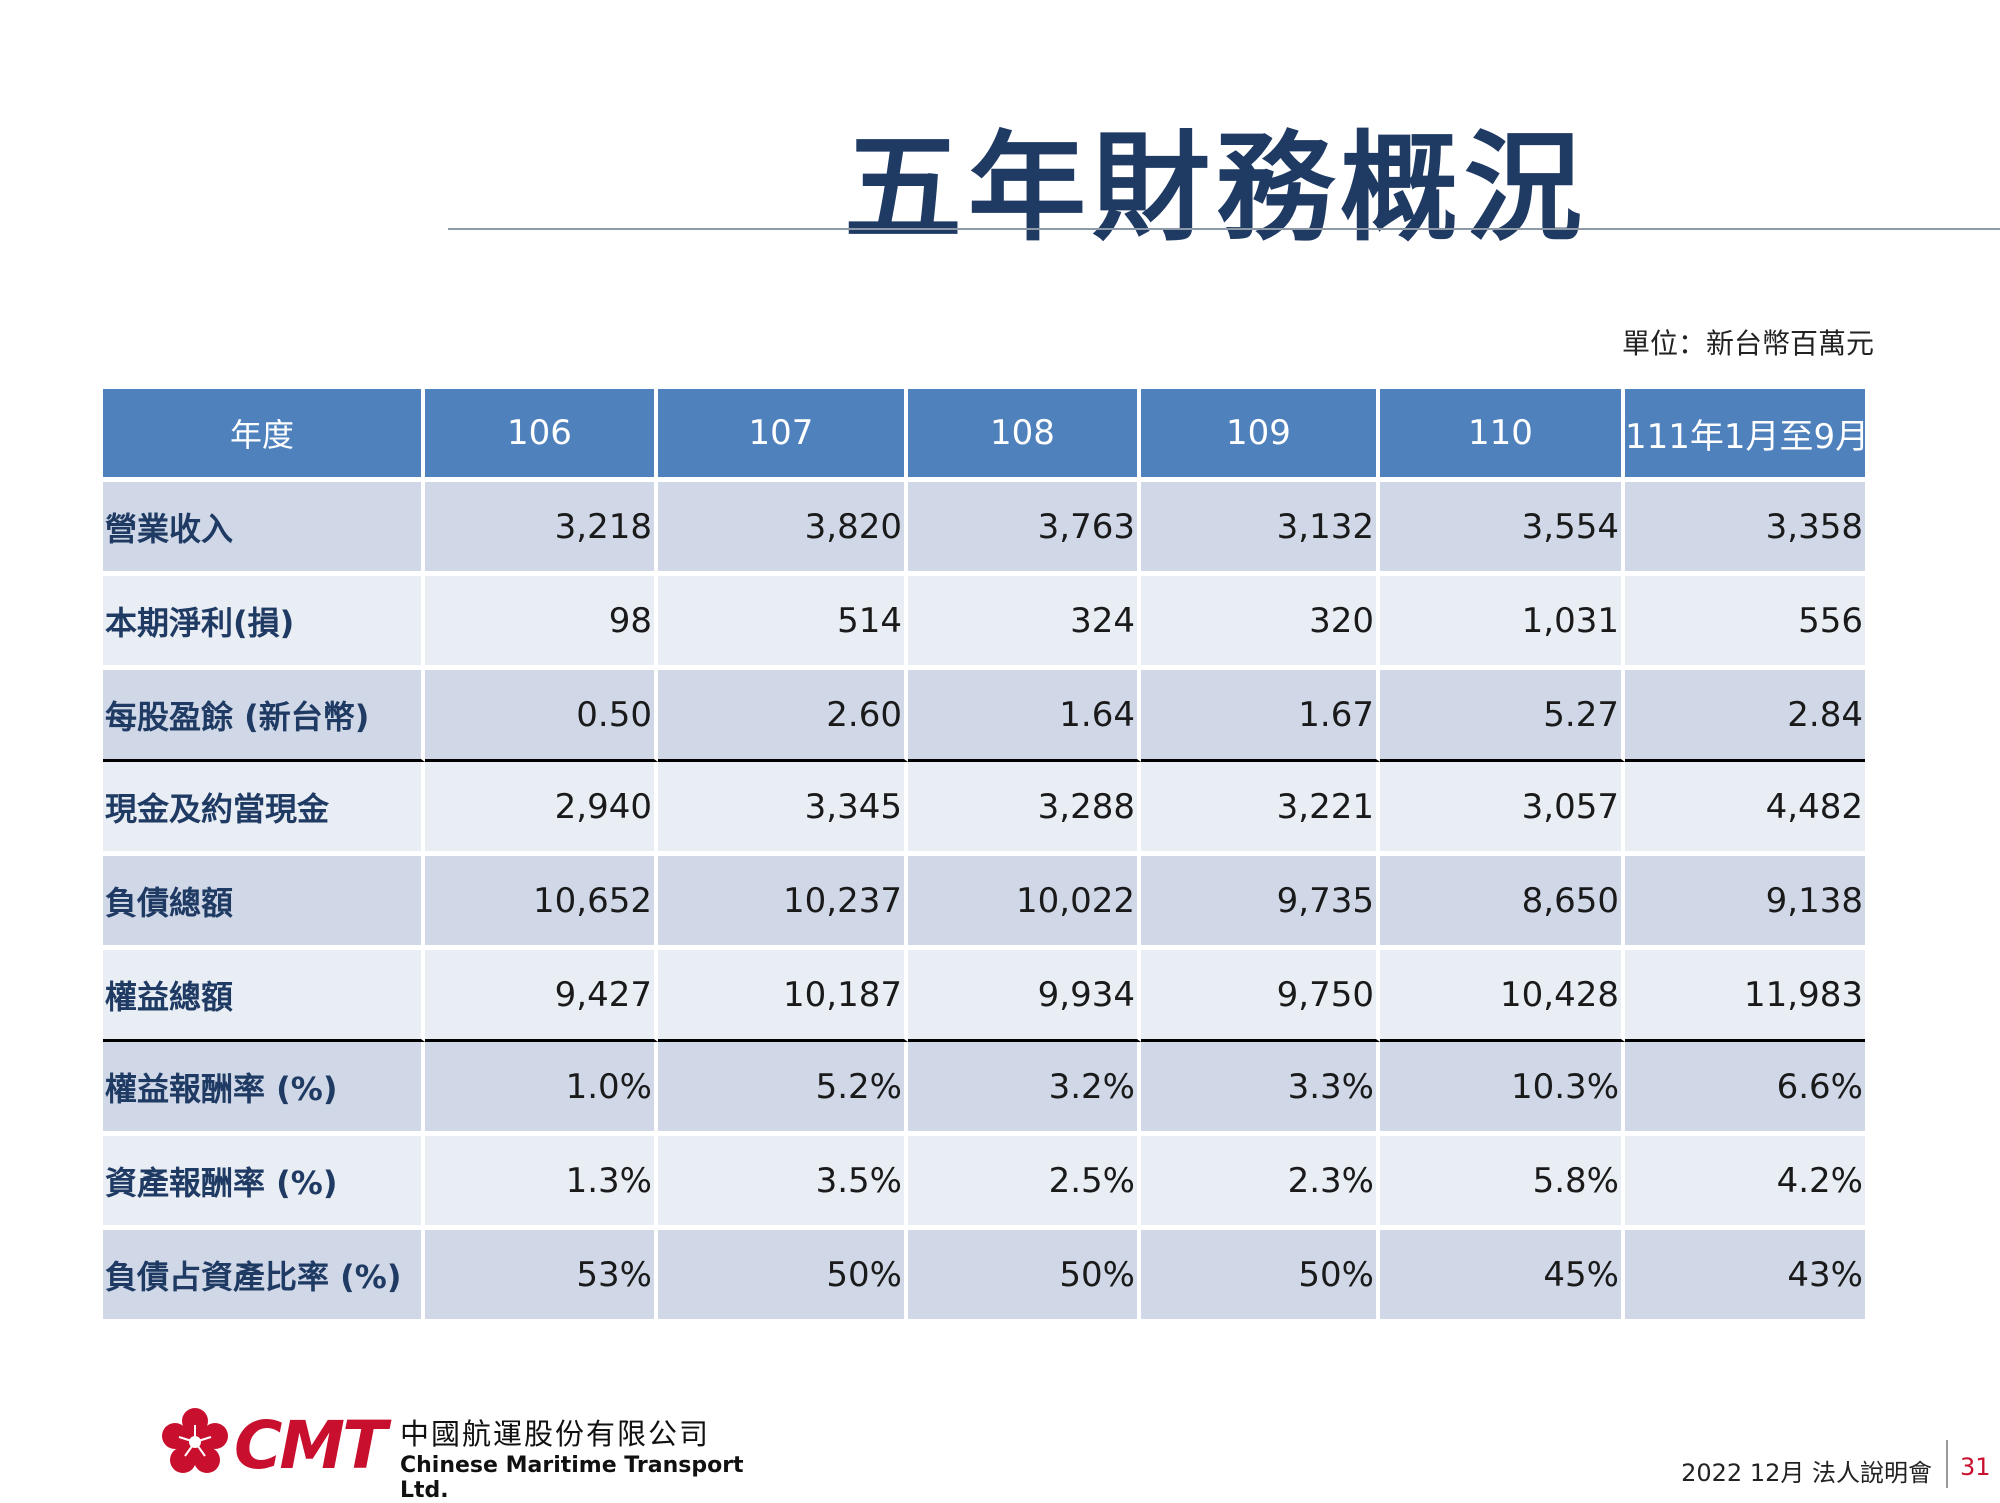 The height and width of the screenshot is (1503, 2000). What do you see at coordinates (1024, 1183) in the screenshot?
I see `table-cell: 2.5%` at bounding box center [1024, 1183].